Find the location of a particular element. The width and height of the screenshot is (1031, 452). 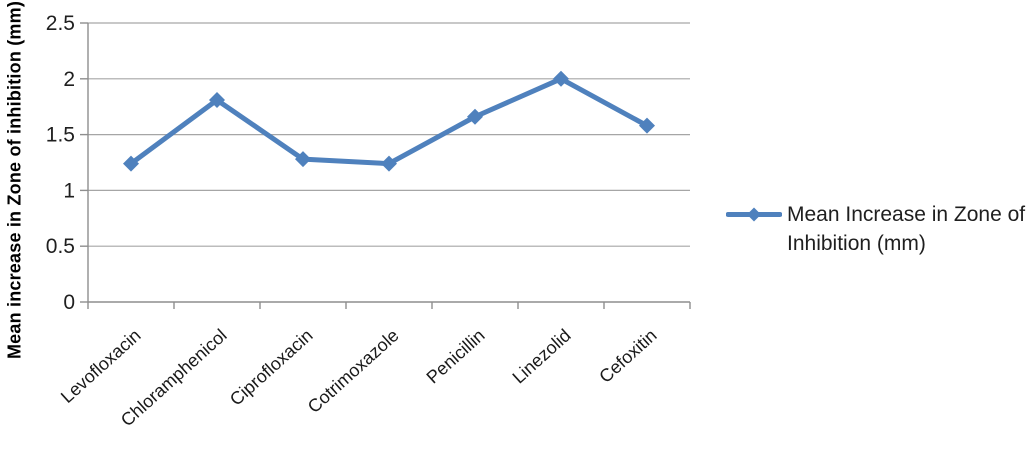

legend: Mean Increase in Zone of Inhibition (mm) is located at coordinates (875, 229).